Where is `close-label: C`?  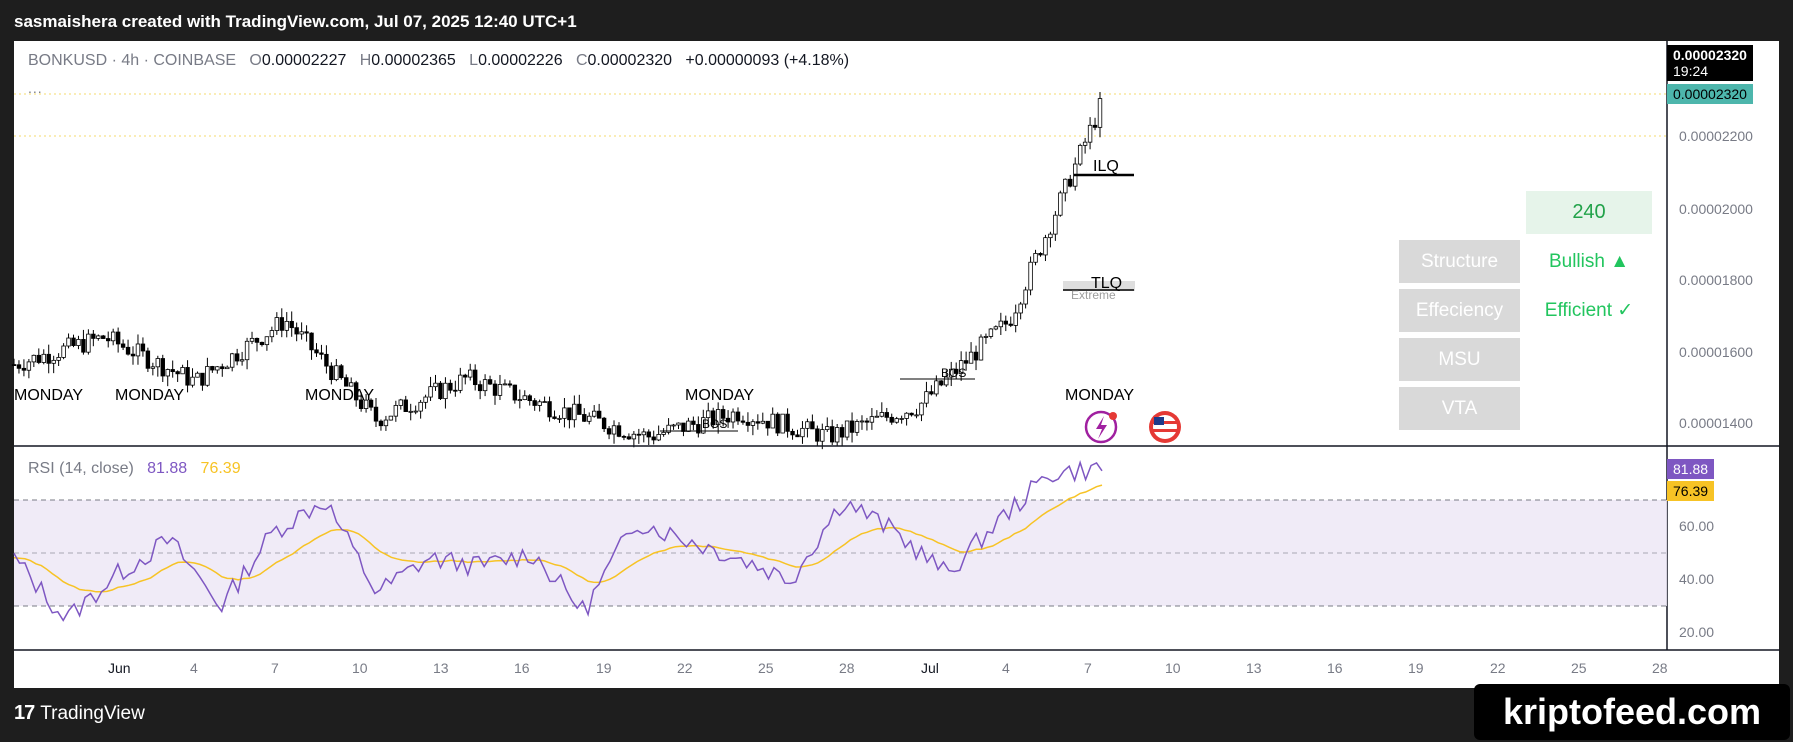
close-label: C is located at coordinates (581, 60).